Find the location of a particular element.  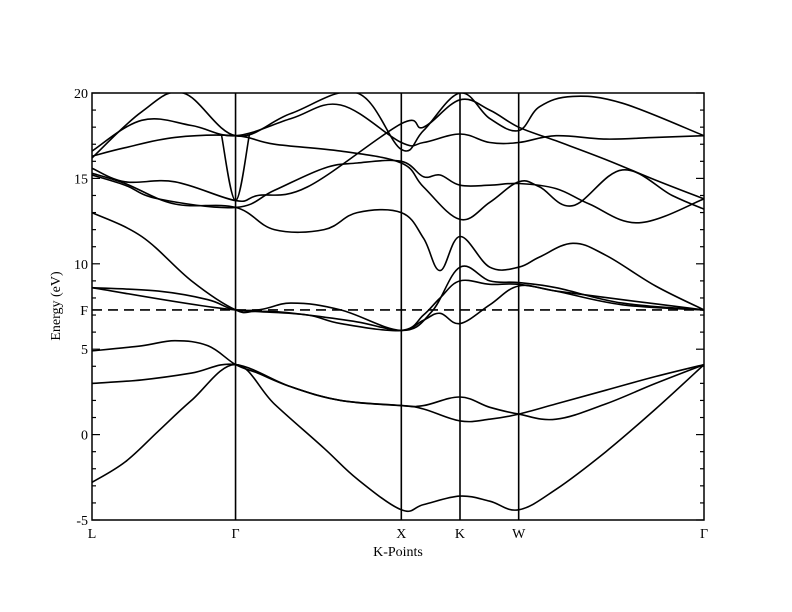

y-tick-label-4: 10 is located at coordinates (81, 265).